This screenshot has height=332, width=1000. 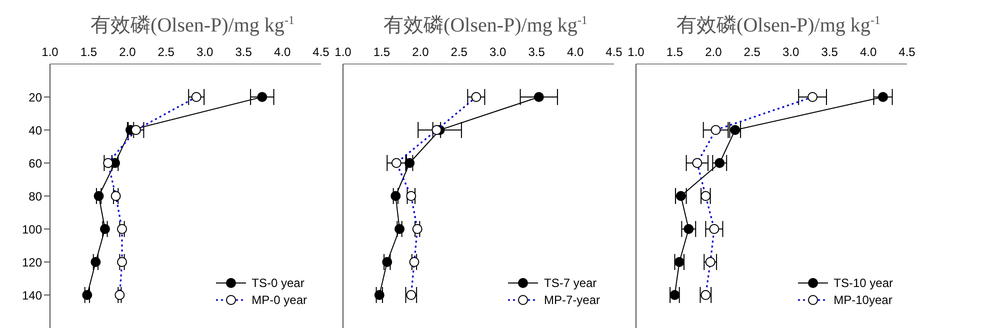 What do you see at coordinates (570, 283) in the screenshot?
I see `legend-label: TS-7 year` at bounding box center [570, 283].